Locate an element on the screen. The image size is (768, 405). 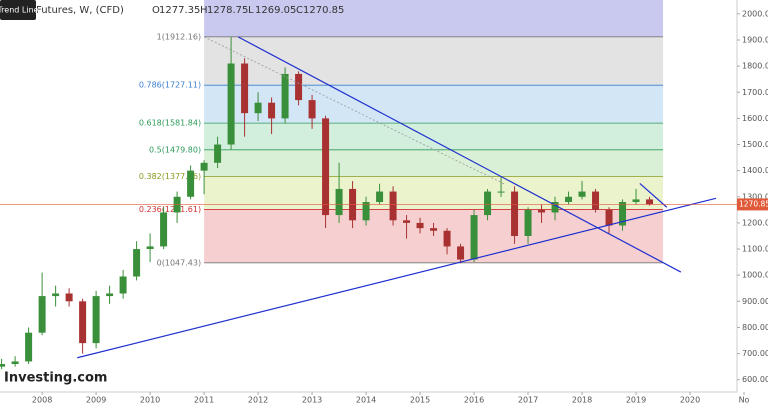
y-tick-label: 1500.00 is located at coordinates (755, 144).